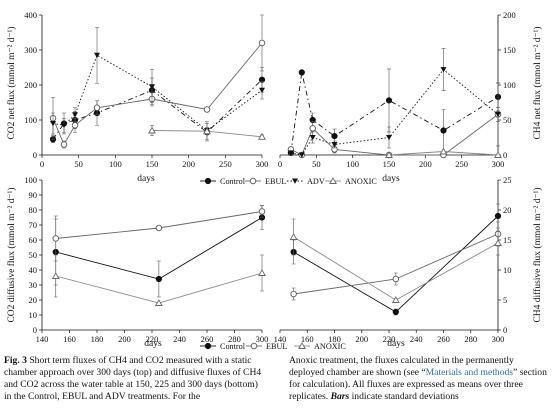 The image size is (554, 419). Describe the element at coordinates (33, 285) in the screenshot. I see `y-tick-label: 30` at that location.